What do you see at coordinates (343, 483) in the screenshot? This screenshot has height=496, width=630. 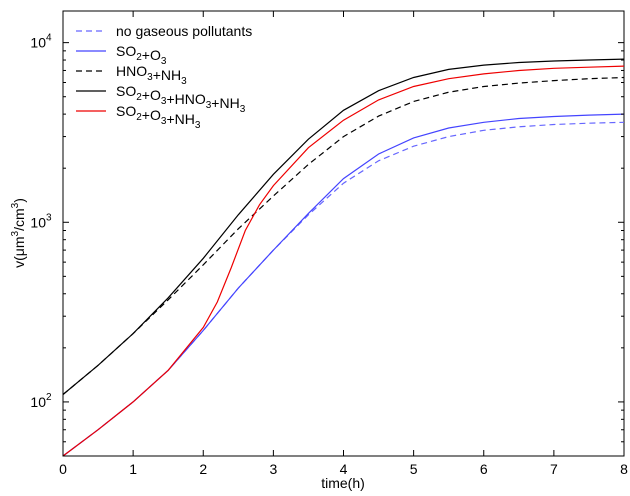 I see `x-axis-label: time(h)` at bounding box center [343, 483].